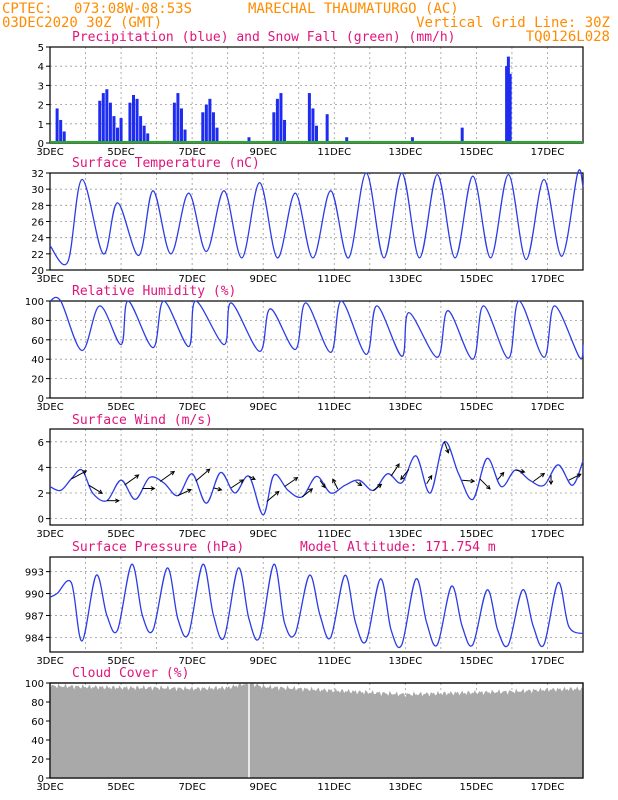 This screenshot has width=618, height=800. Describe the element at coordinates (263, 787) in the screenshot. I see `cloud-xtick-label: 9DEC` at that location.